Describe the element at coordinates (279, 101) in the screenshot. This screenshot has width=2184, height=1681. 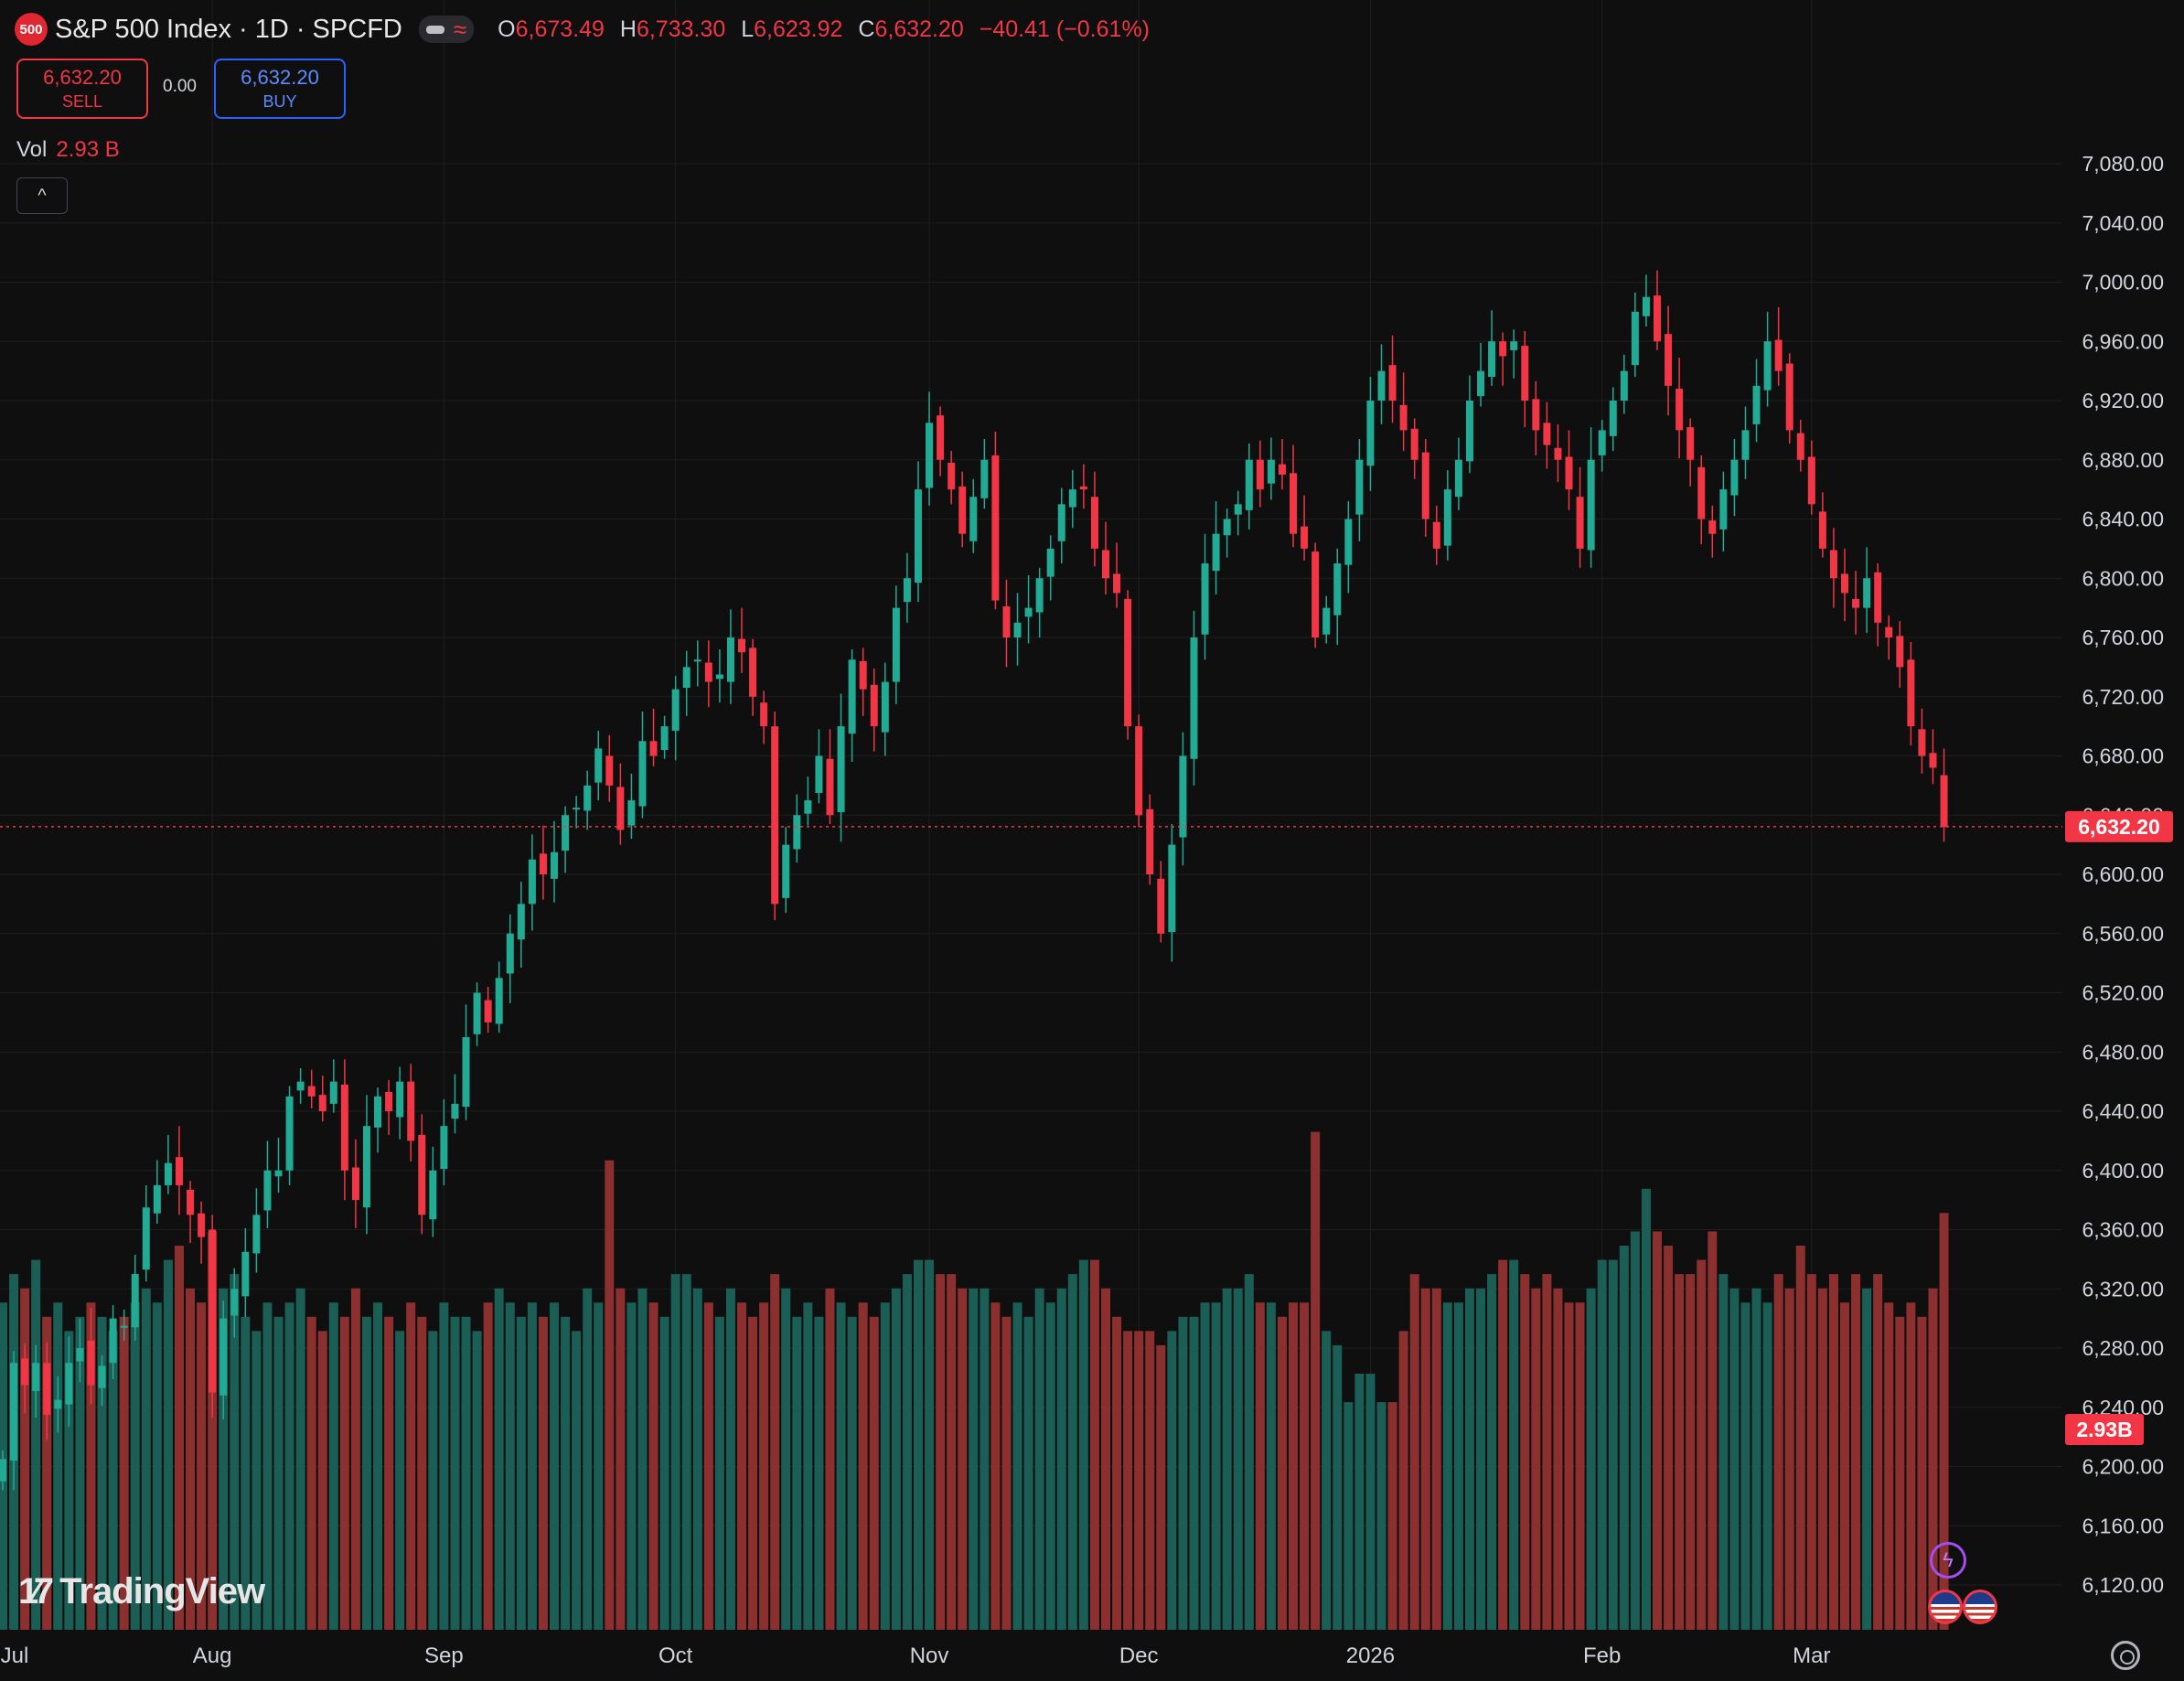
I see `buy-label: BUY` at that location.